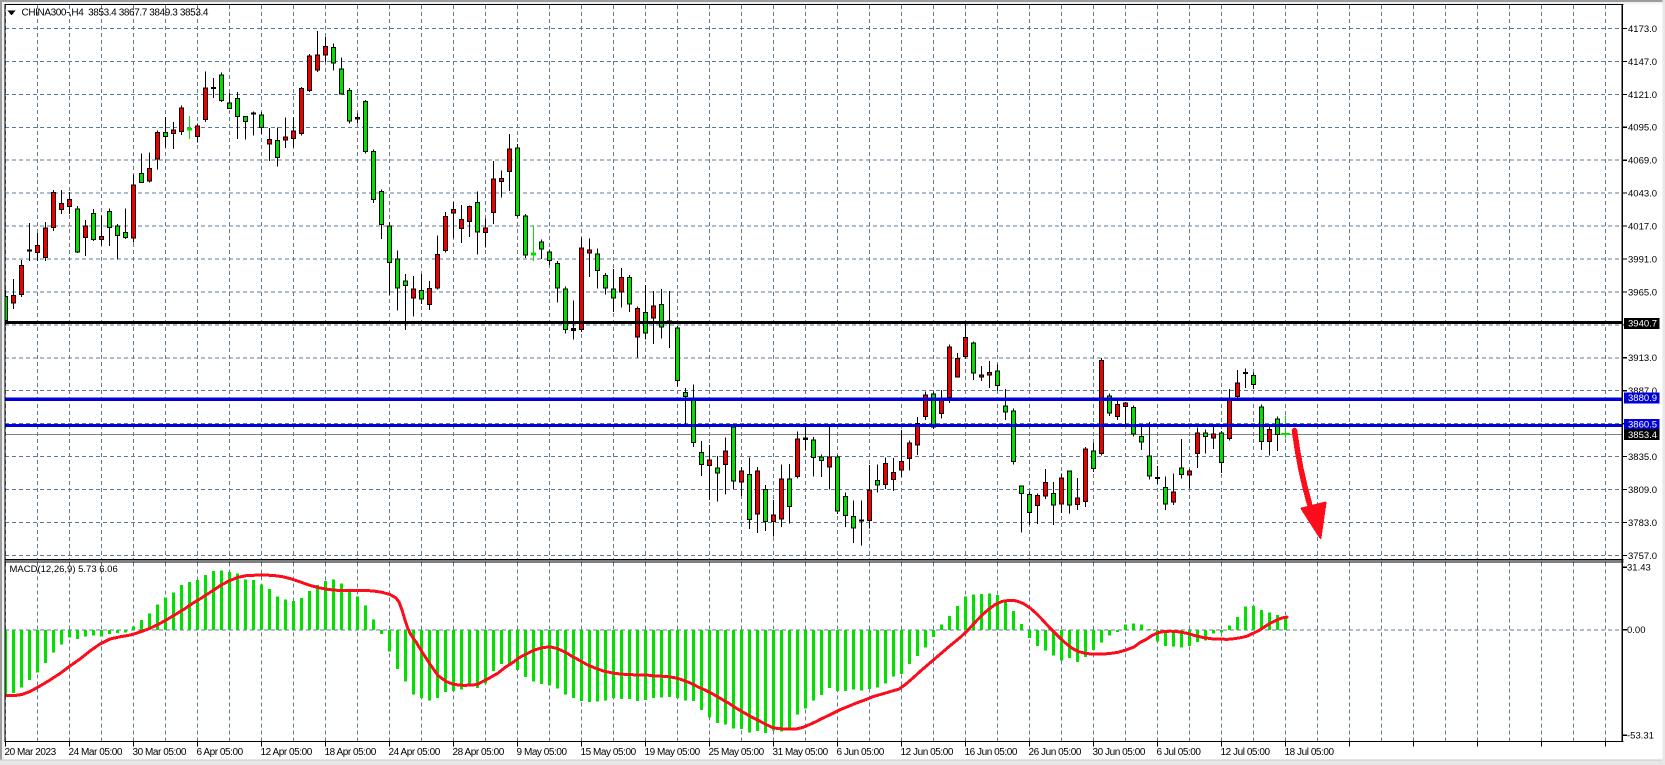  I want to click on svg-text: 18 Apr 05:00, so click(351, 752).